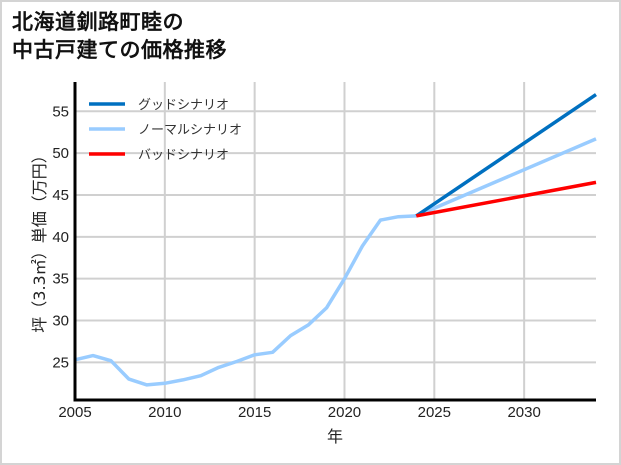 The image size is (621, 465). What do you see at coordinates (523, 412) in the screenshot?
I see `x-tick-label: 2030` at bounding box center [523, 412].